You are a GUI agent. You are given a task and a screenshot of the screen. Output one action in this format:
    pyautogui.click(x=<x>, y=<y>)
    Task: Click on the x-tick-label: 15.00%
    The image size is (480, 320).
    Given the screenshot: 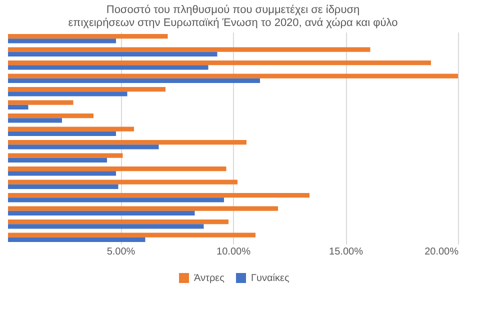 What is the action you would take?
    pyautogui.click(x=346, y=252)
    